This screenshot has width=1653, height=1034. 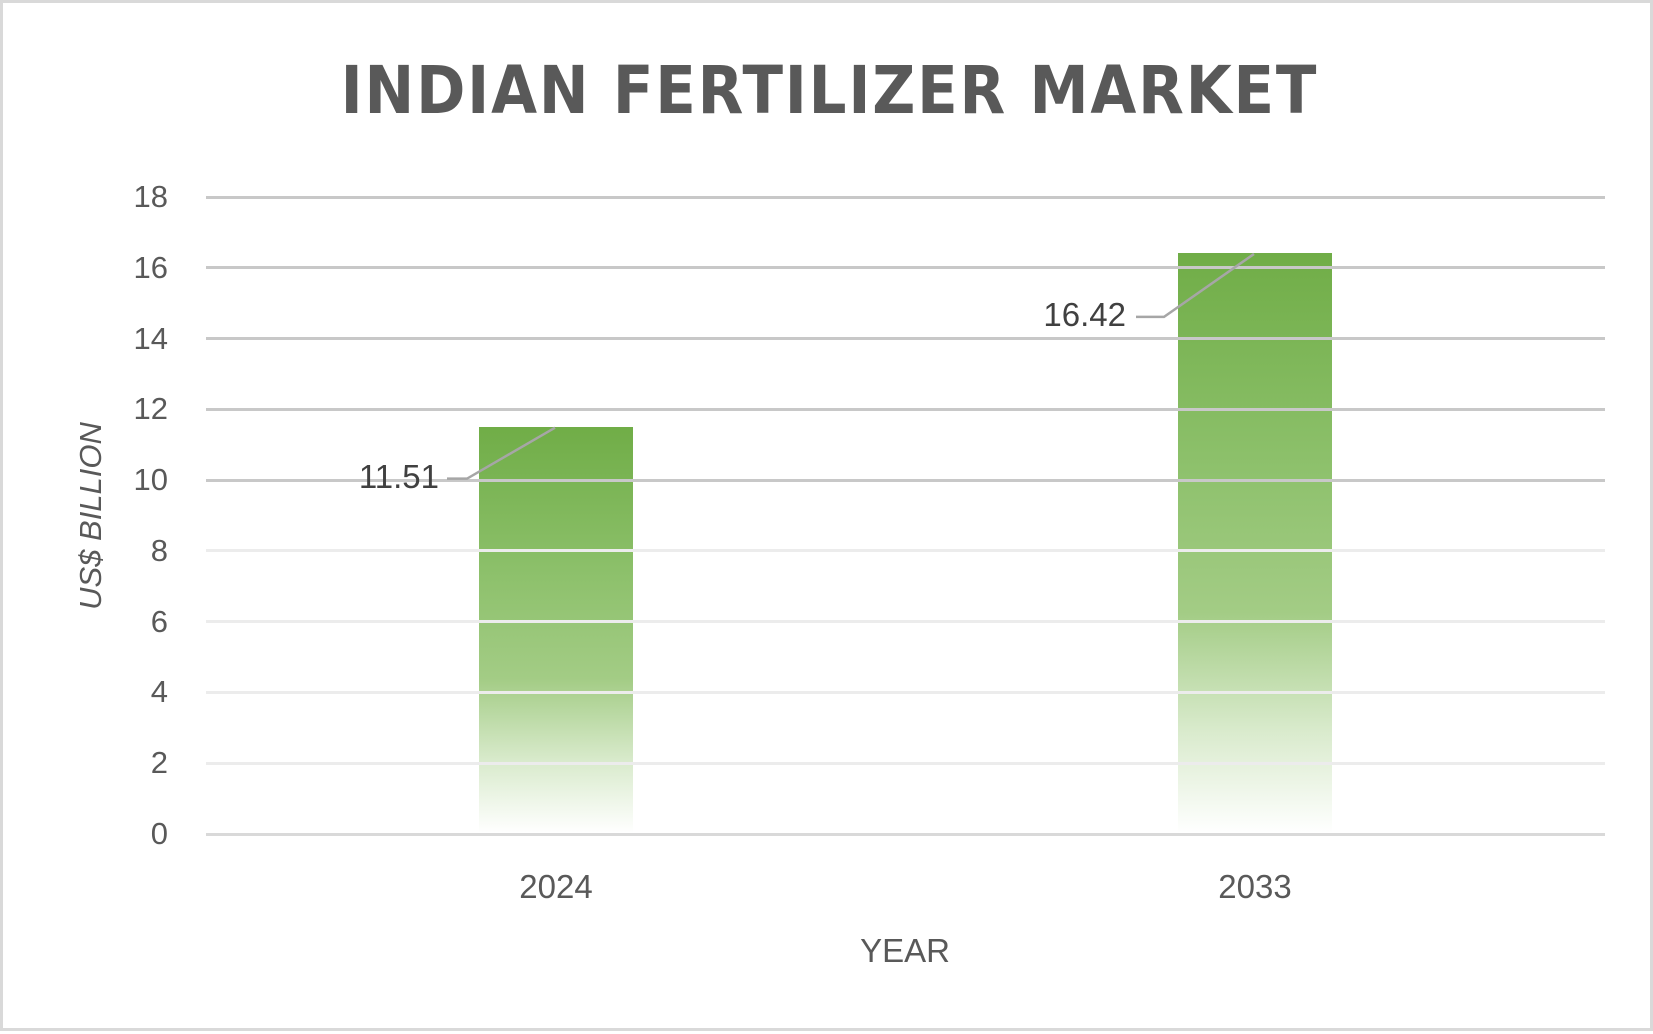 What do you see at coordinates (1084, 314) in the screenshot?
I see `data-label-2033: 16.42` at bounding box center [1084, 314].